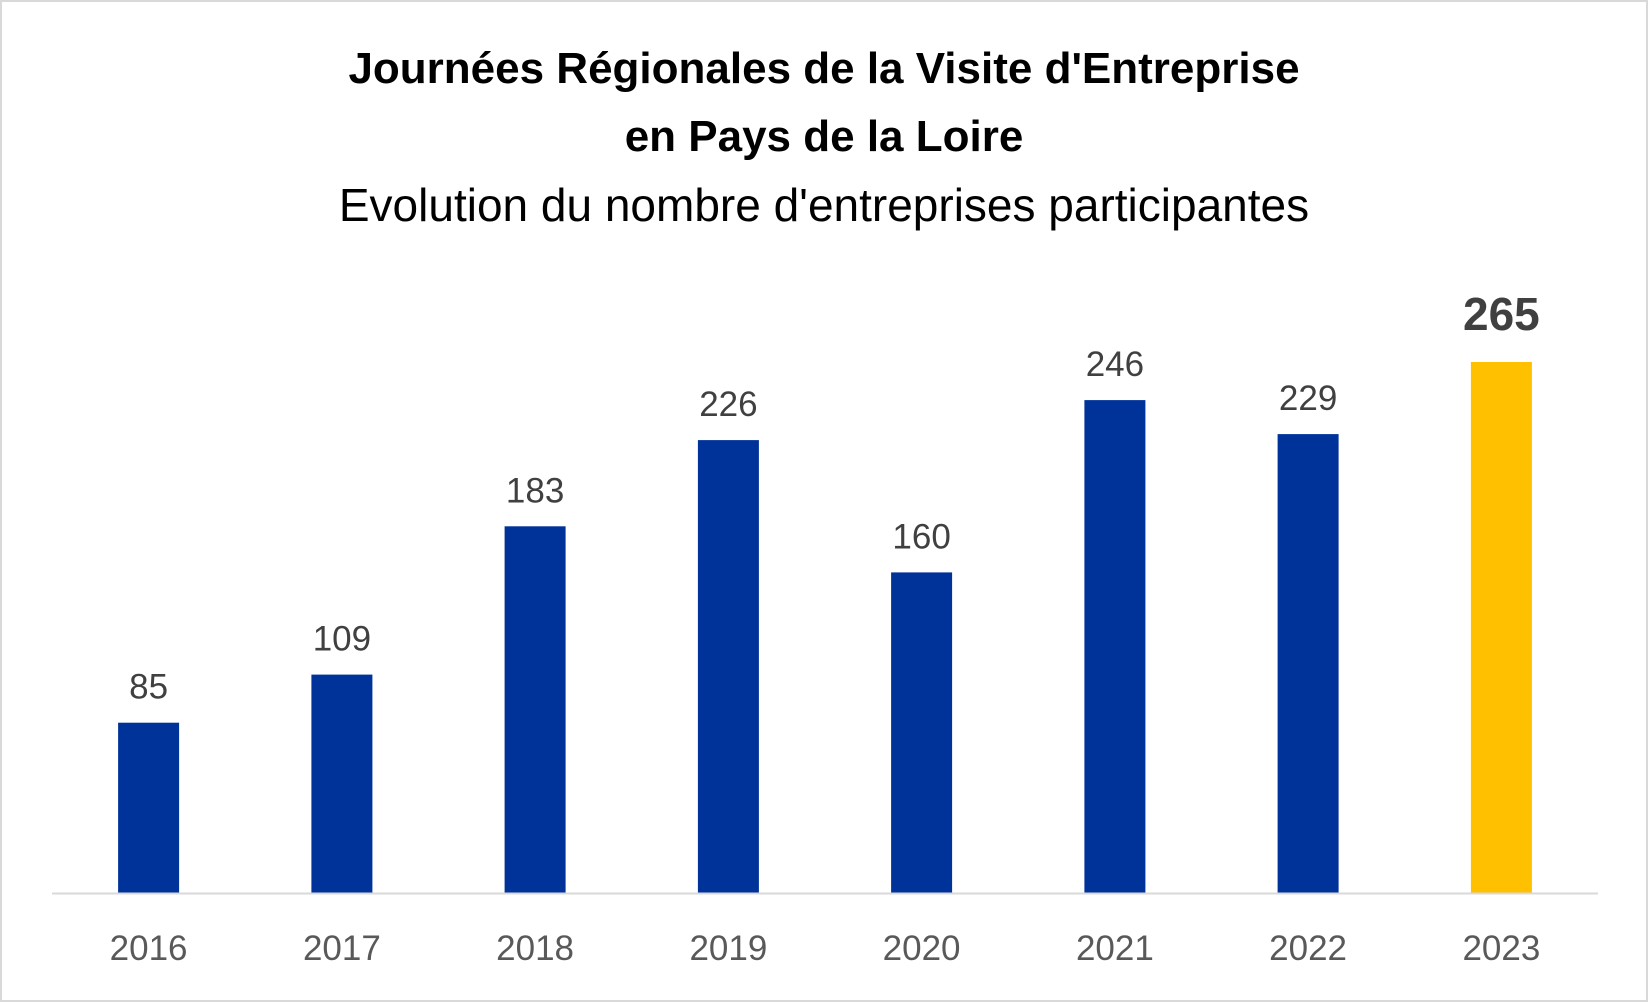  What do you see at coordinates (1115, 364) in the screenshot?
I see `data-label-2021: 246` at bounding box center [1115, 364].